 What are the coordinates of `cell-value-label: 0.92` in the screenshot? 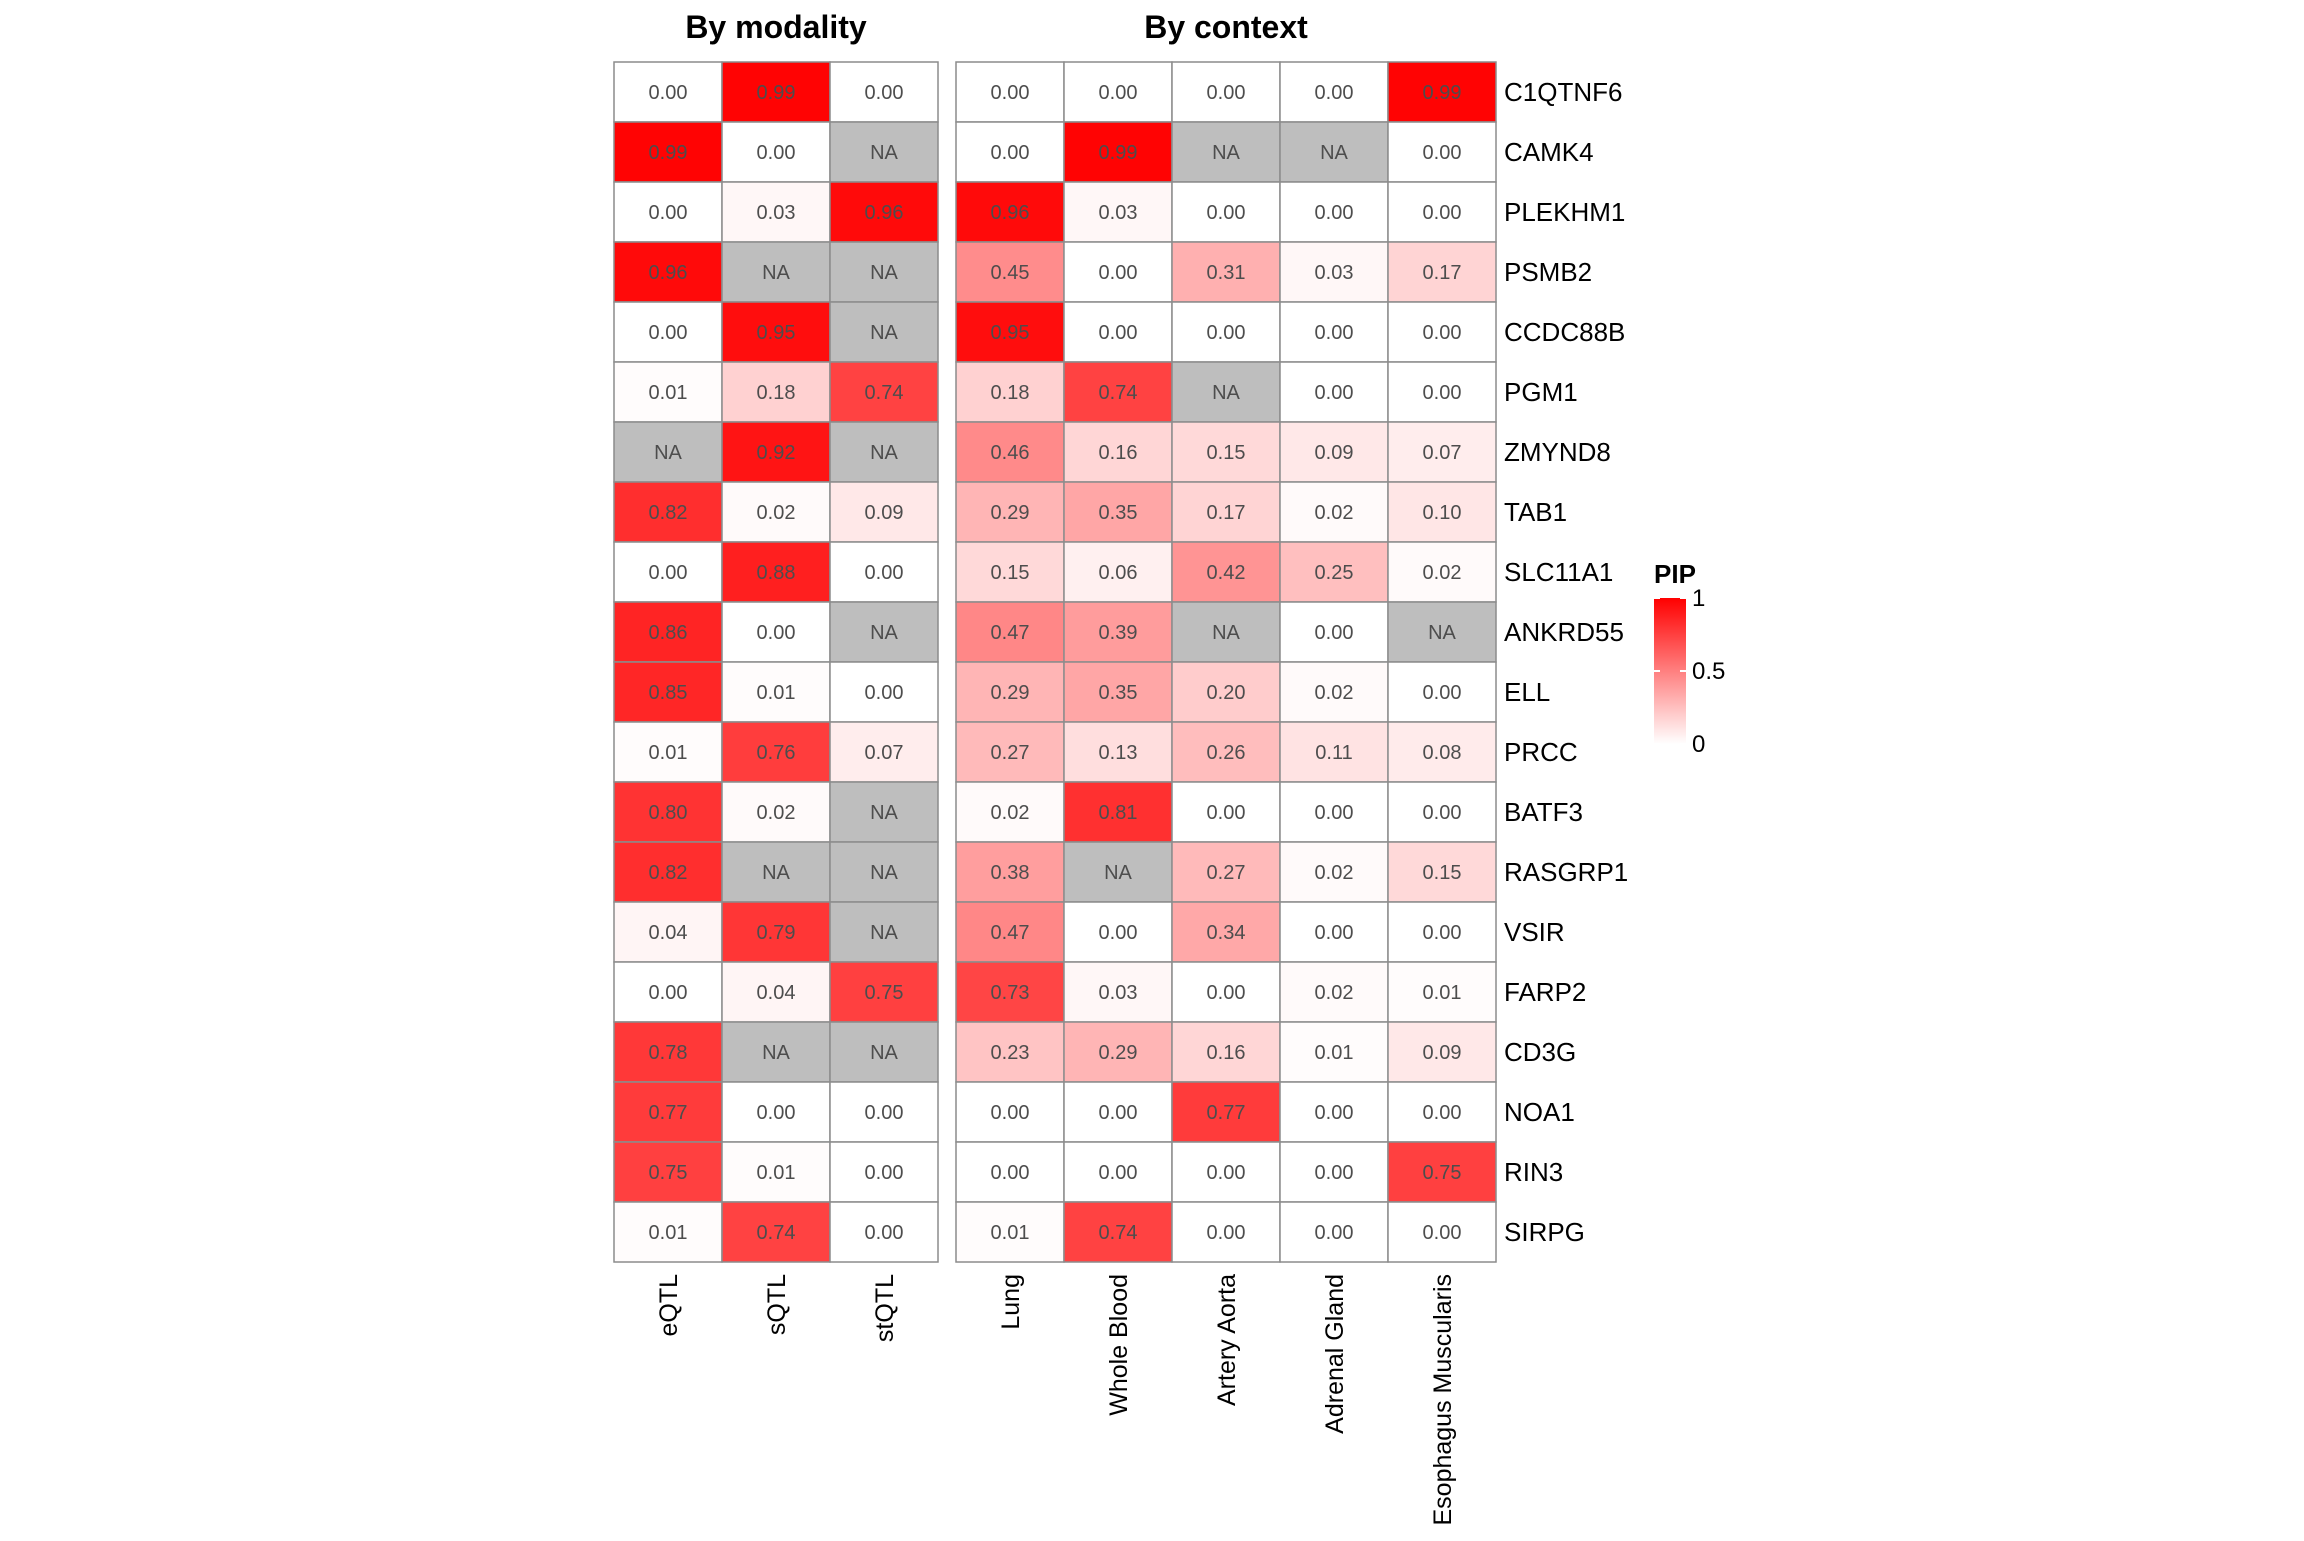 It's located at (776, 453).